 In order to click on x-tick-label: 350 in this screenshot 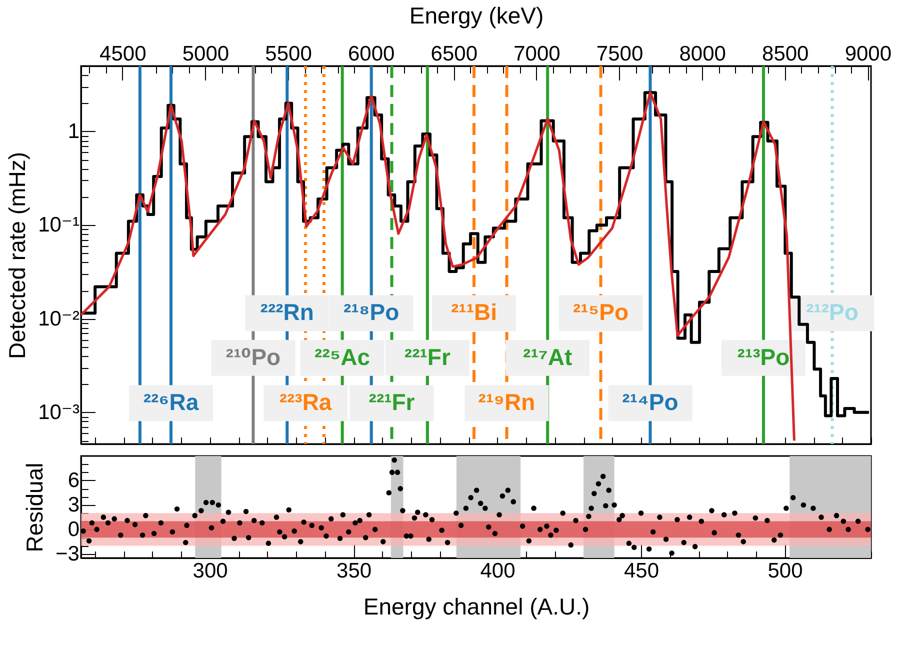, I will do `click(354, 571)`.